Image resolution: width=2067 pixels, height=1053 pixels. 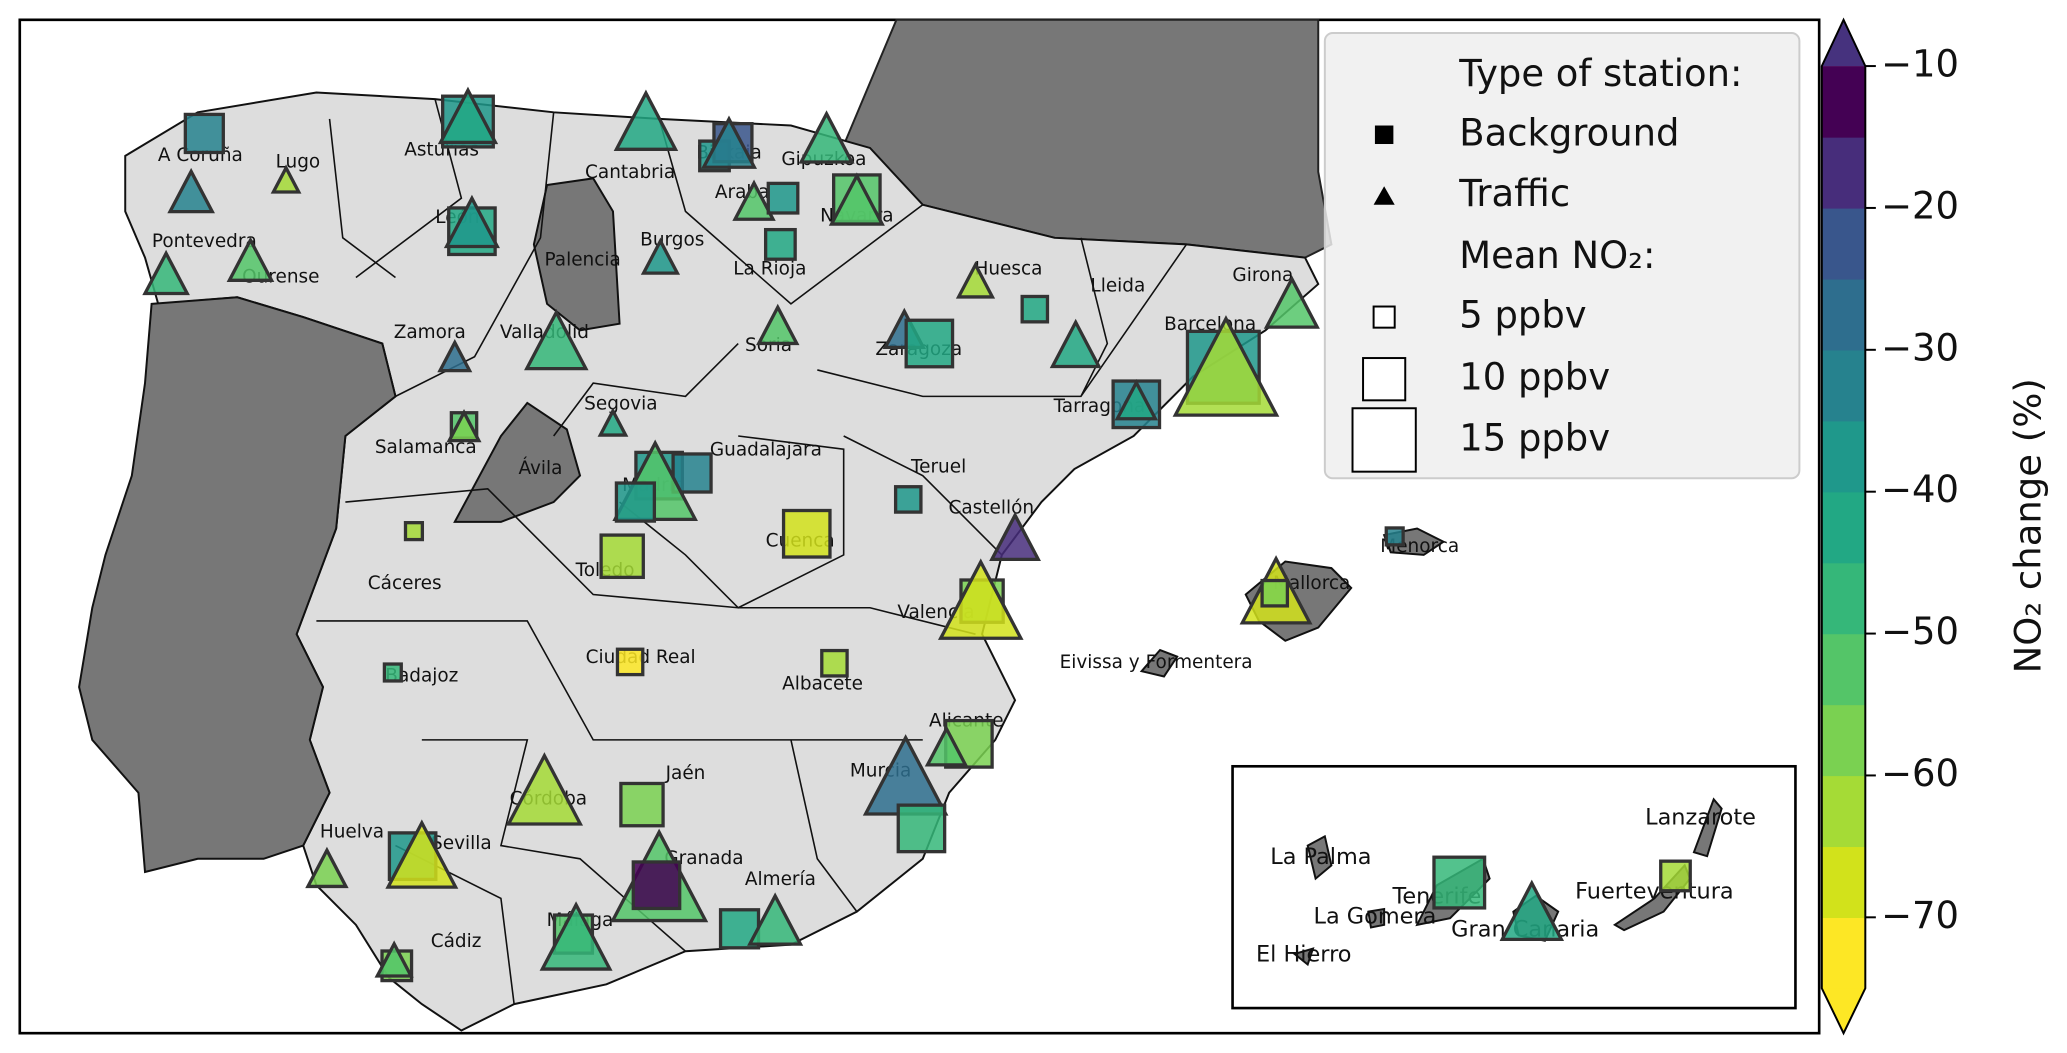 I want to click on legend-entry: Background, so click(x=1569, y=132).